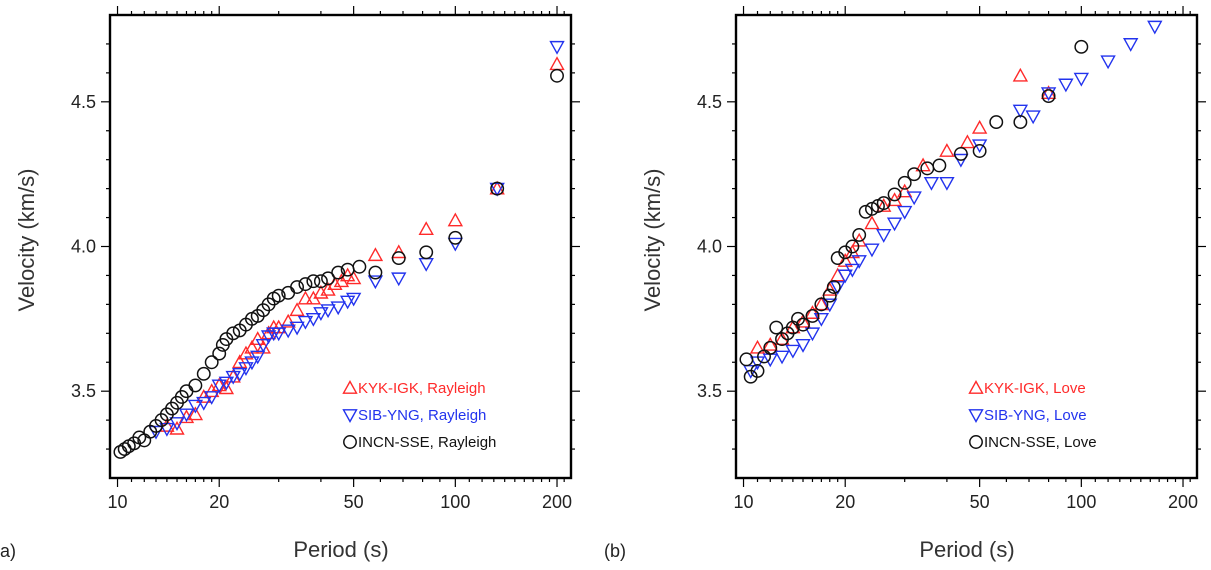 The width and height of the screenshot is (1211, 570). Describe the element at coordinates (340, 549) in the screenshot. I see `x-axis-title: Period (s)` at that location.